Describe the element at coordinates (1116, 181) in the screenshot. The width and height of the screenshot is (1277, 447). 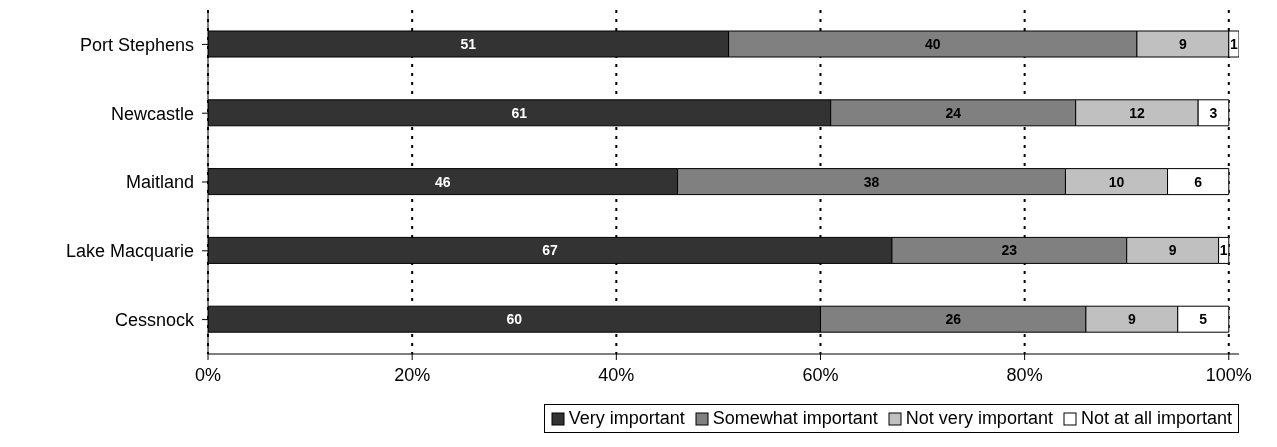
I see `data-label: 10` at that location.